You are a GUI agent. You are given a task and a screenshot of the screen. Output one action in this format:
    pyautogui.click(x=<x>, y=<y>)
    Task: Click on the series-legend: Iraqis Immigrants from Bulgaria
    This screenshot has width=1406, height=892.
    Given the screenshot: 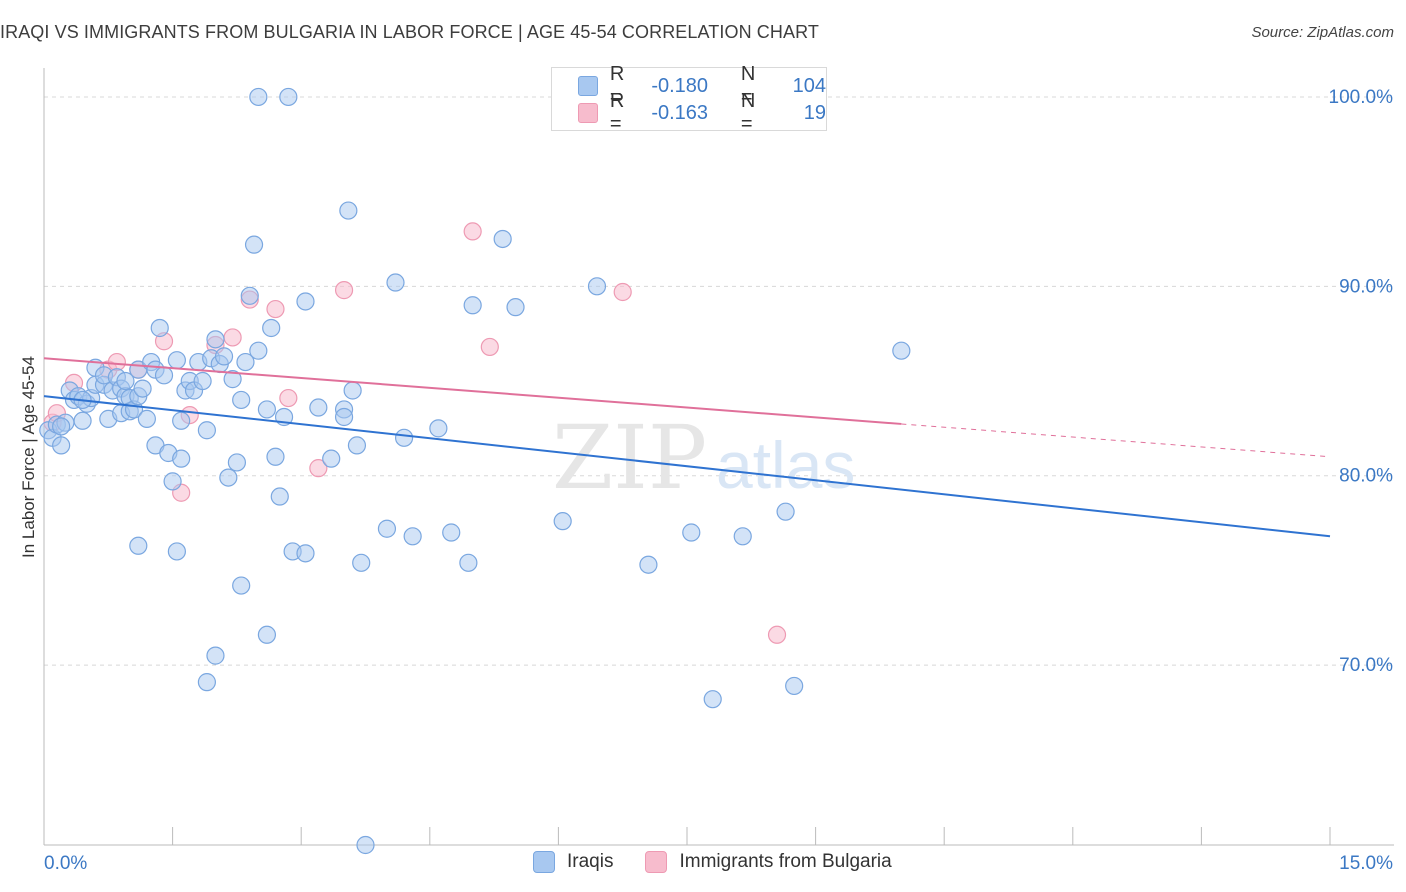 What is the action you would take?
    pyautogui.click(x=712, y=862)
    